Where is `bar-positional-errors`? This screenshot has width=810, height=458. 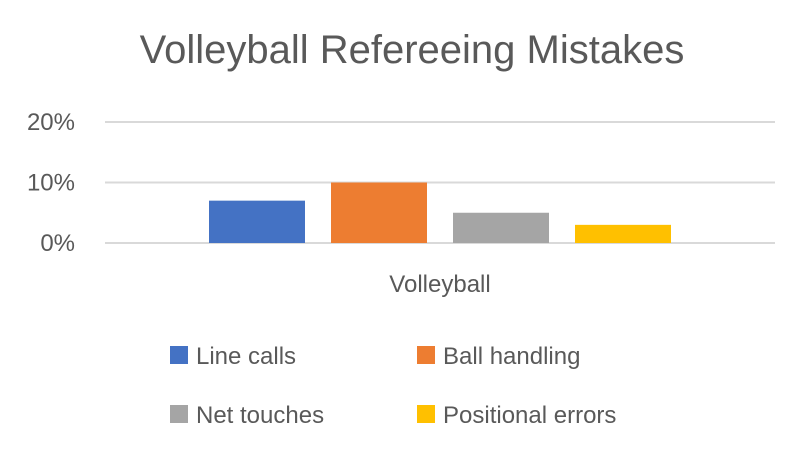 bar-positional-errors is located at coordinates (623, 233).